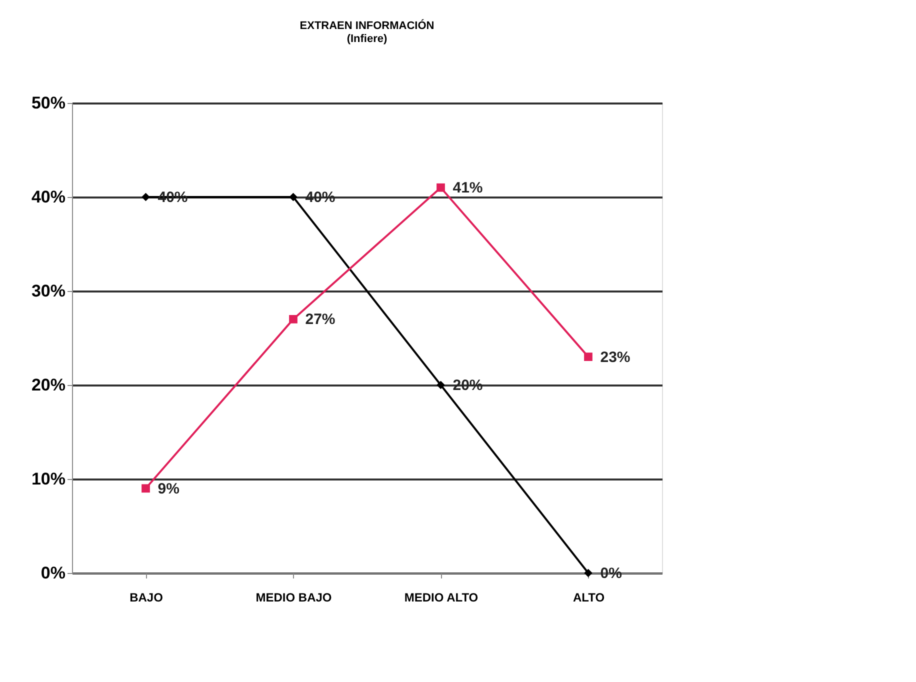  What do you see at coordinates (467, 188) in the screenshot?
I see `data-label: 41%` at bounding box center [467, 188].